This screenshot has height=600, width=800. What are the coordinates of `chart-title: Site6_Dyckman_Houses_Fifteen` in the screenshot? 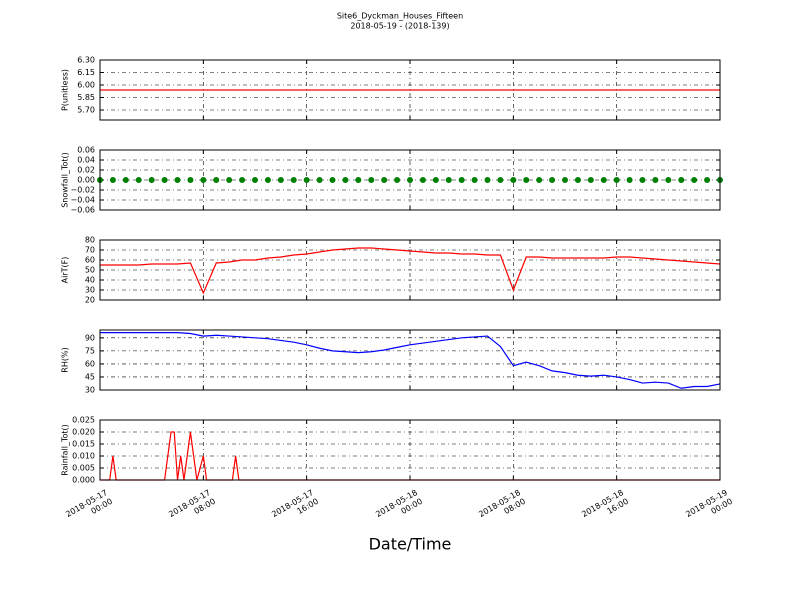 It's located at (400, 16).